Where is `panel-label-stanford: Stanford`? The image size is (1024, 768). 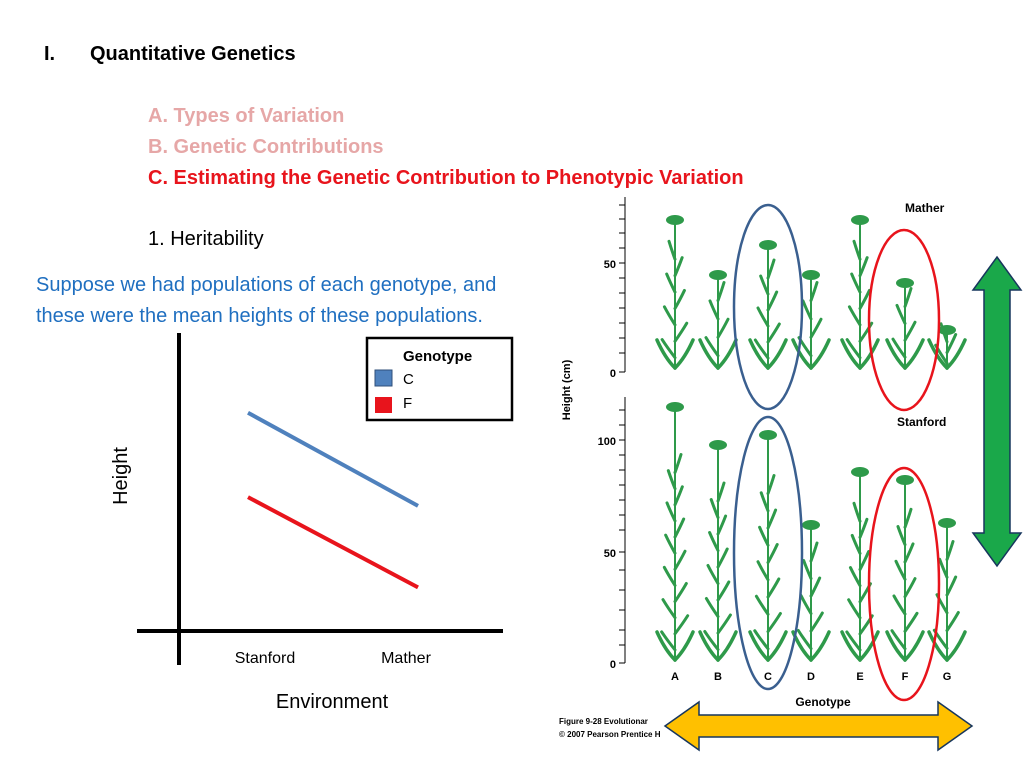
panel-label-stanford: Stanford is located at coordinates (921, 422).